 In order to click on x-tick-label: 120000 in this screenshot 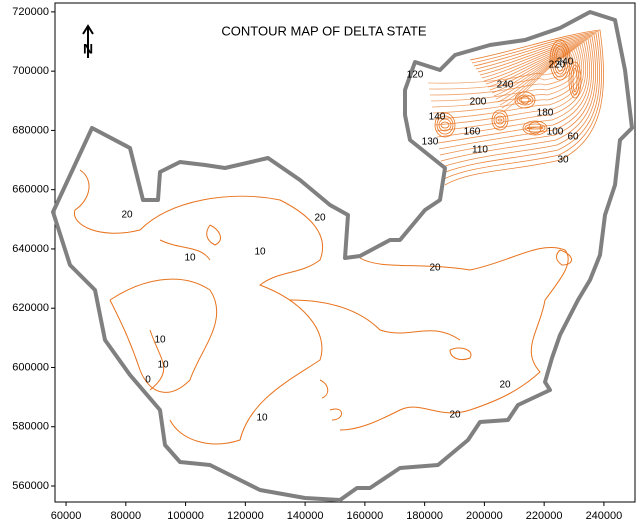, I will do `click(245, 516)`.